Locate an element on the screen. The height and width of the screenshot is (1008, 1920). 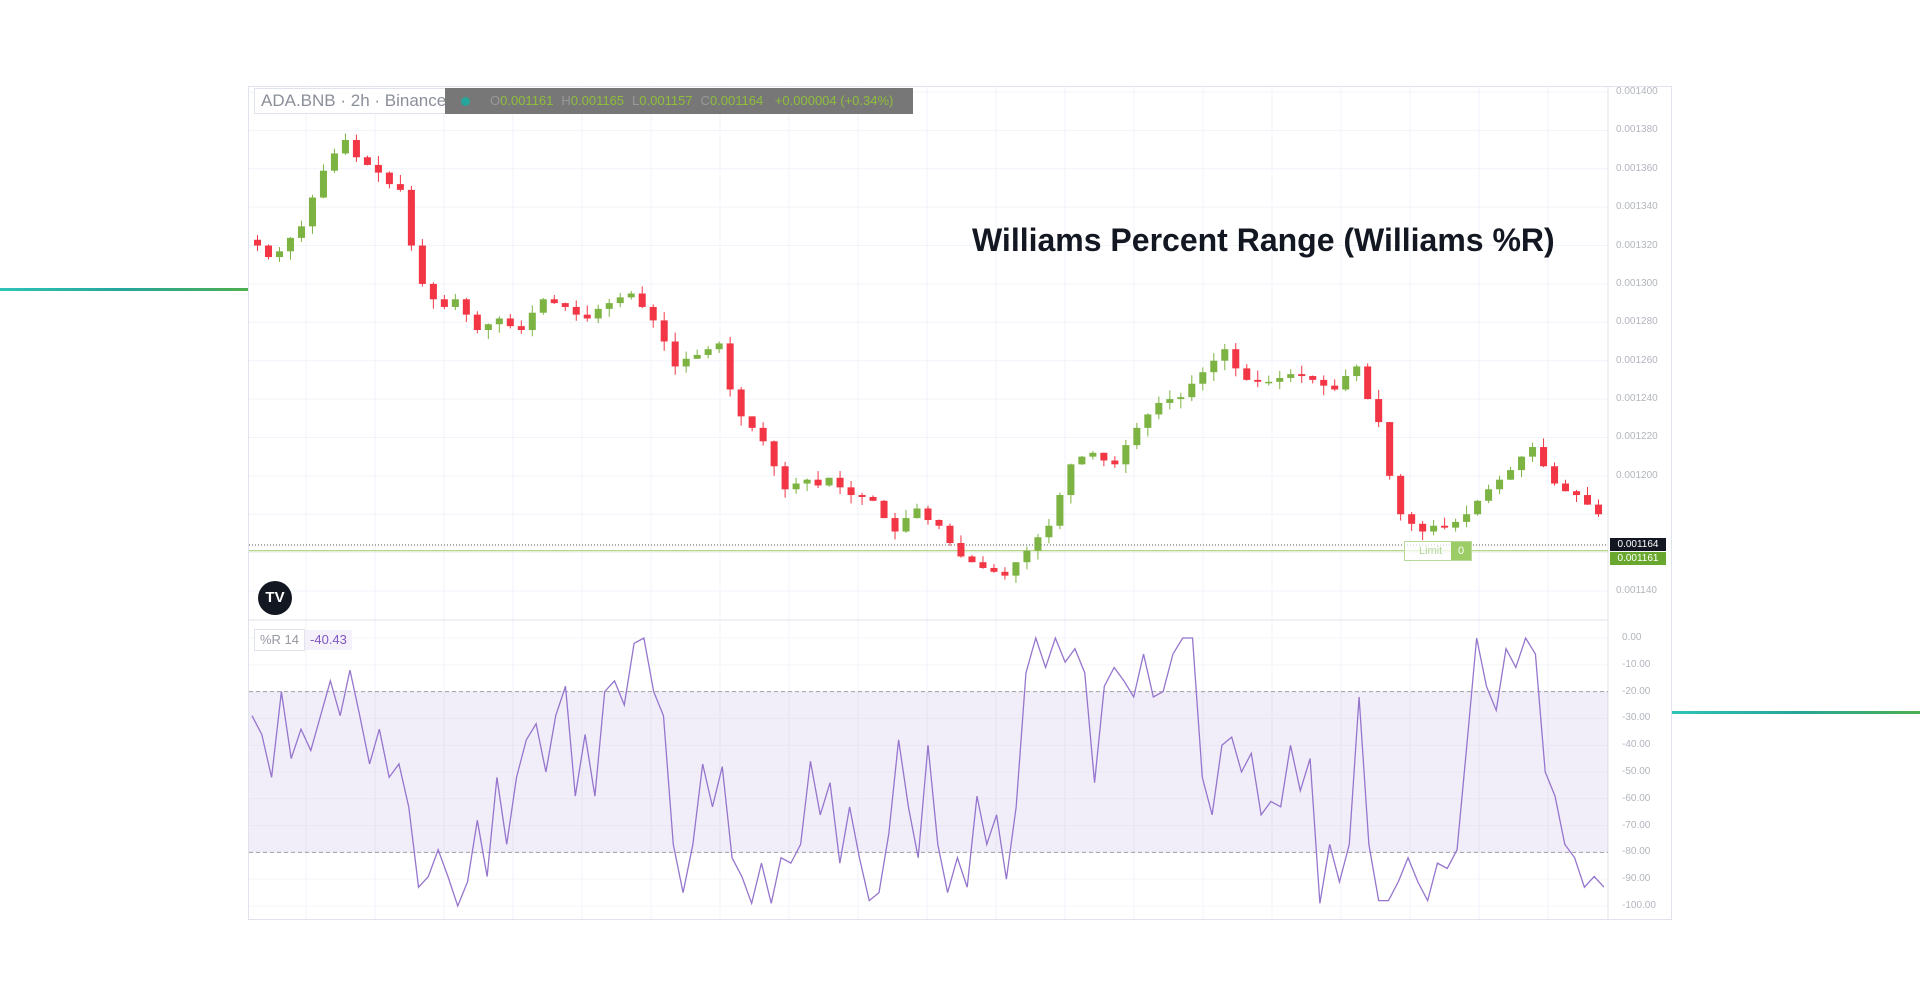
symbol-label: ADA.BNB · 2h · Binance is located at coordinates (354, 101).